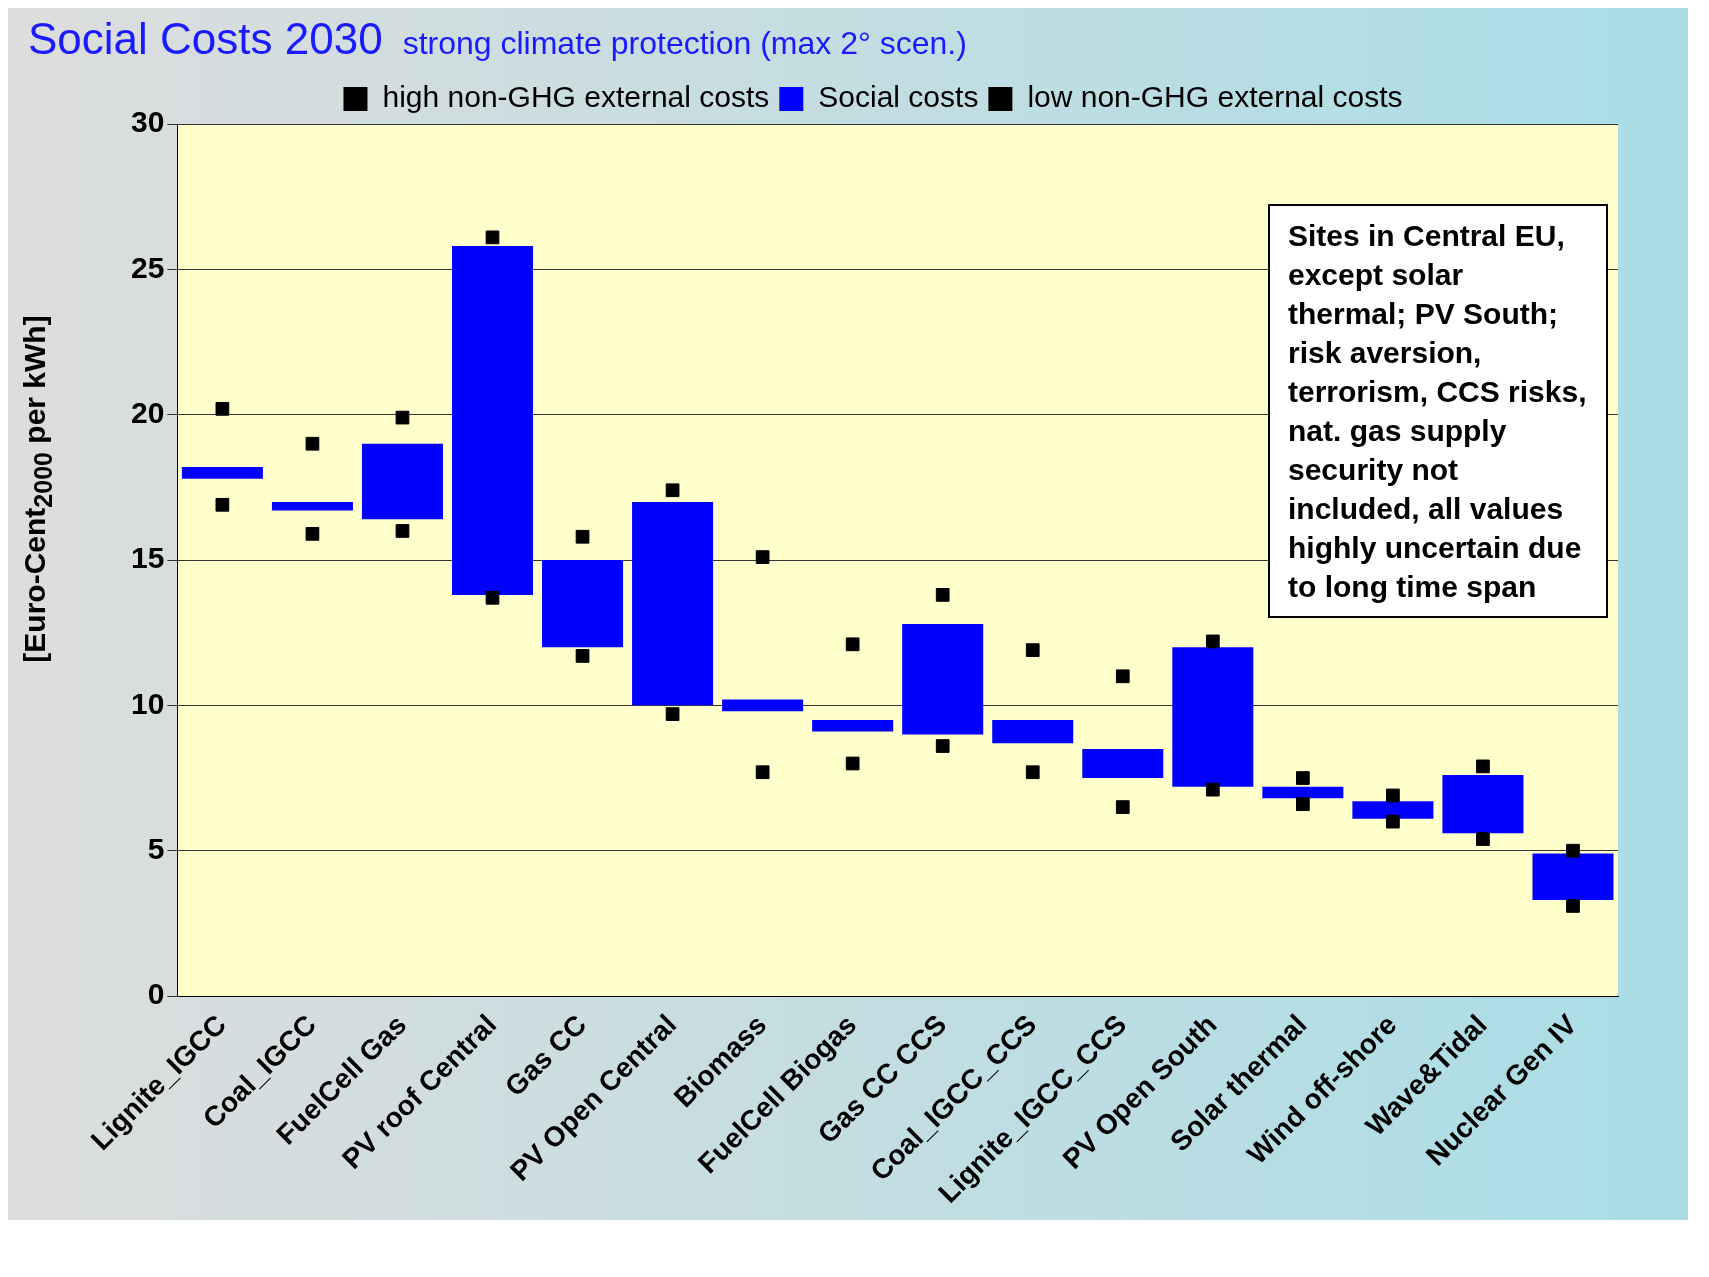 This screenshot has height=1277, width=1709. Describe the element at coordinates (205, 38) in the screenshot. I see `chart-title: Social Costs 2030` at that location.